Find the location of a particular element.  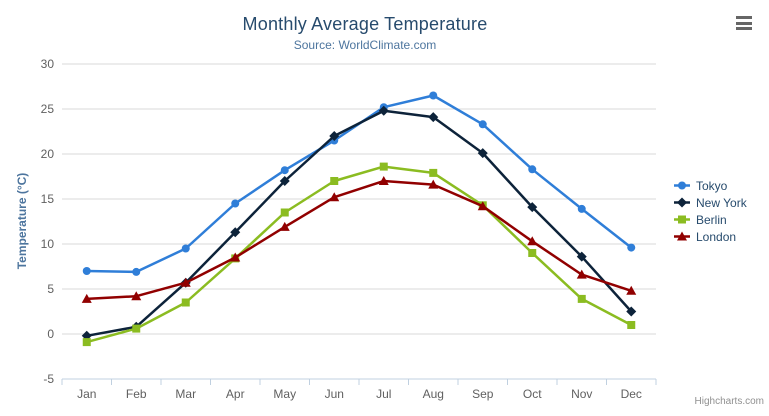

x-axis-category-label: Apr is located at coordinates (235, 394).